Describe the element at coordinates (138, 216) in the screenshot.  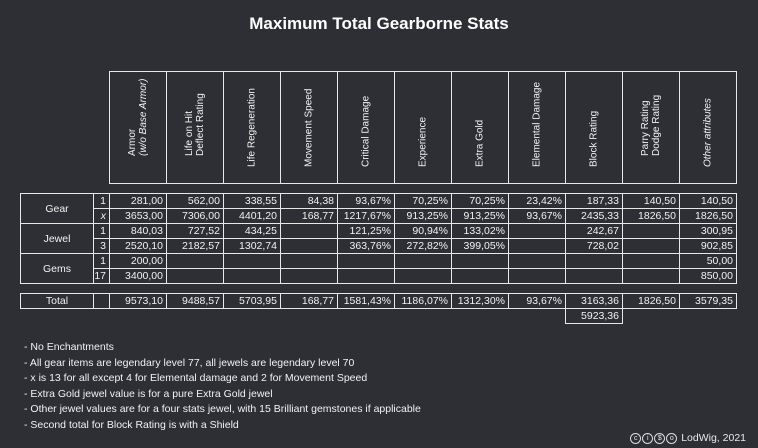
I see `table-cell: 3653,00` at that location.